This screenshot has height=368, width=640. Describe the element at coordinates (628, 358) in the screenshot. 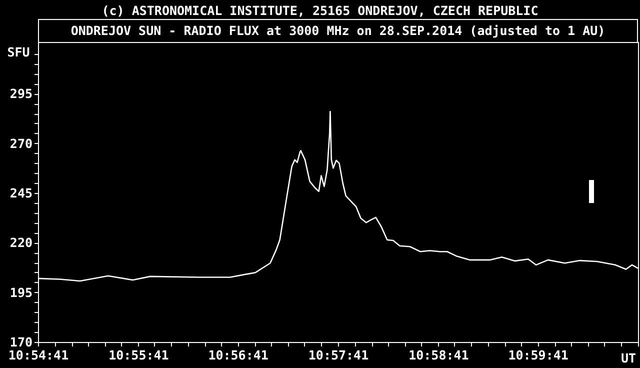

I see `x-axis-title: UT` at that location.